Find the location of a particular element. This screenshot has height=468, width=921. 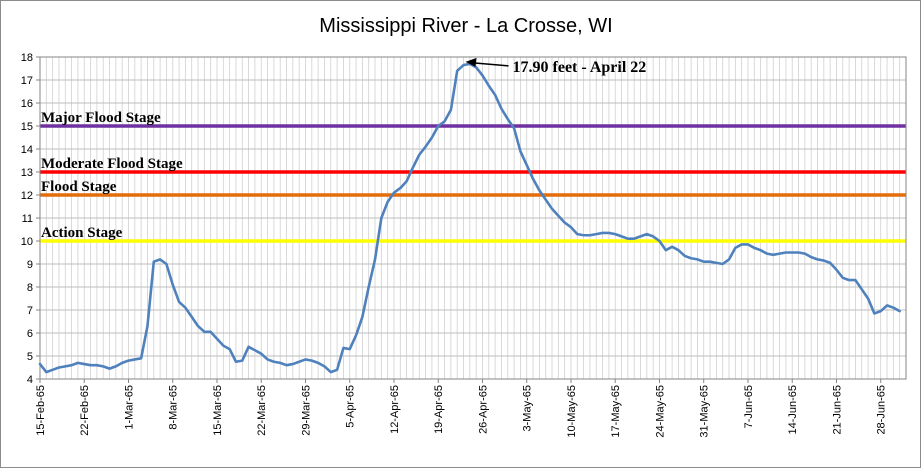

x-tick-label: 8-Mar-65 is located at coordinates (174, 407).